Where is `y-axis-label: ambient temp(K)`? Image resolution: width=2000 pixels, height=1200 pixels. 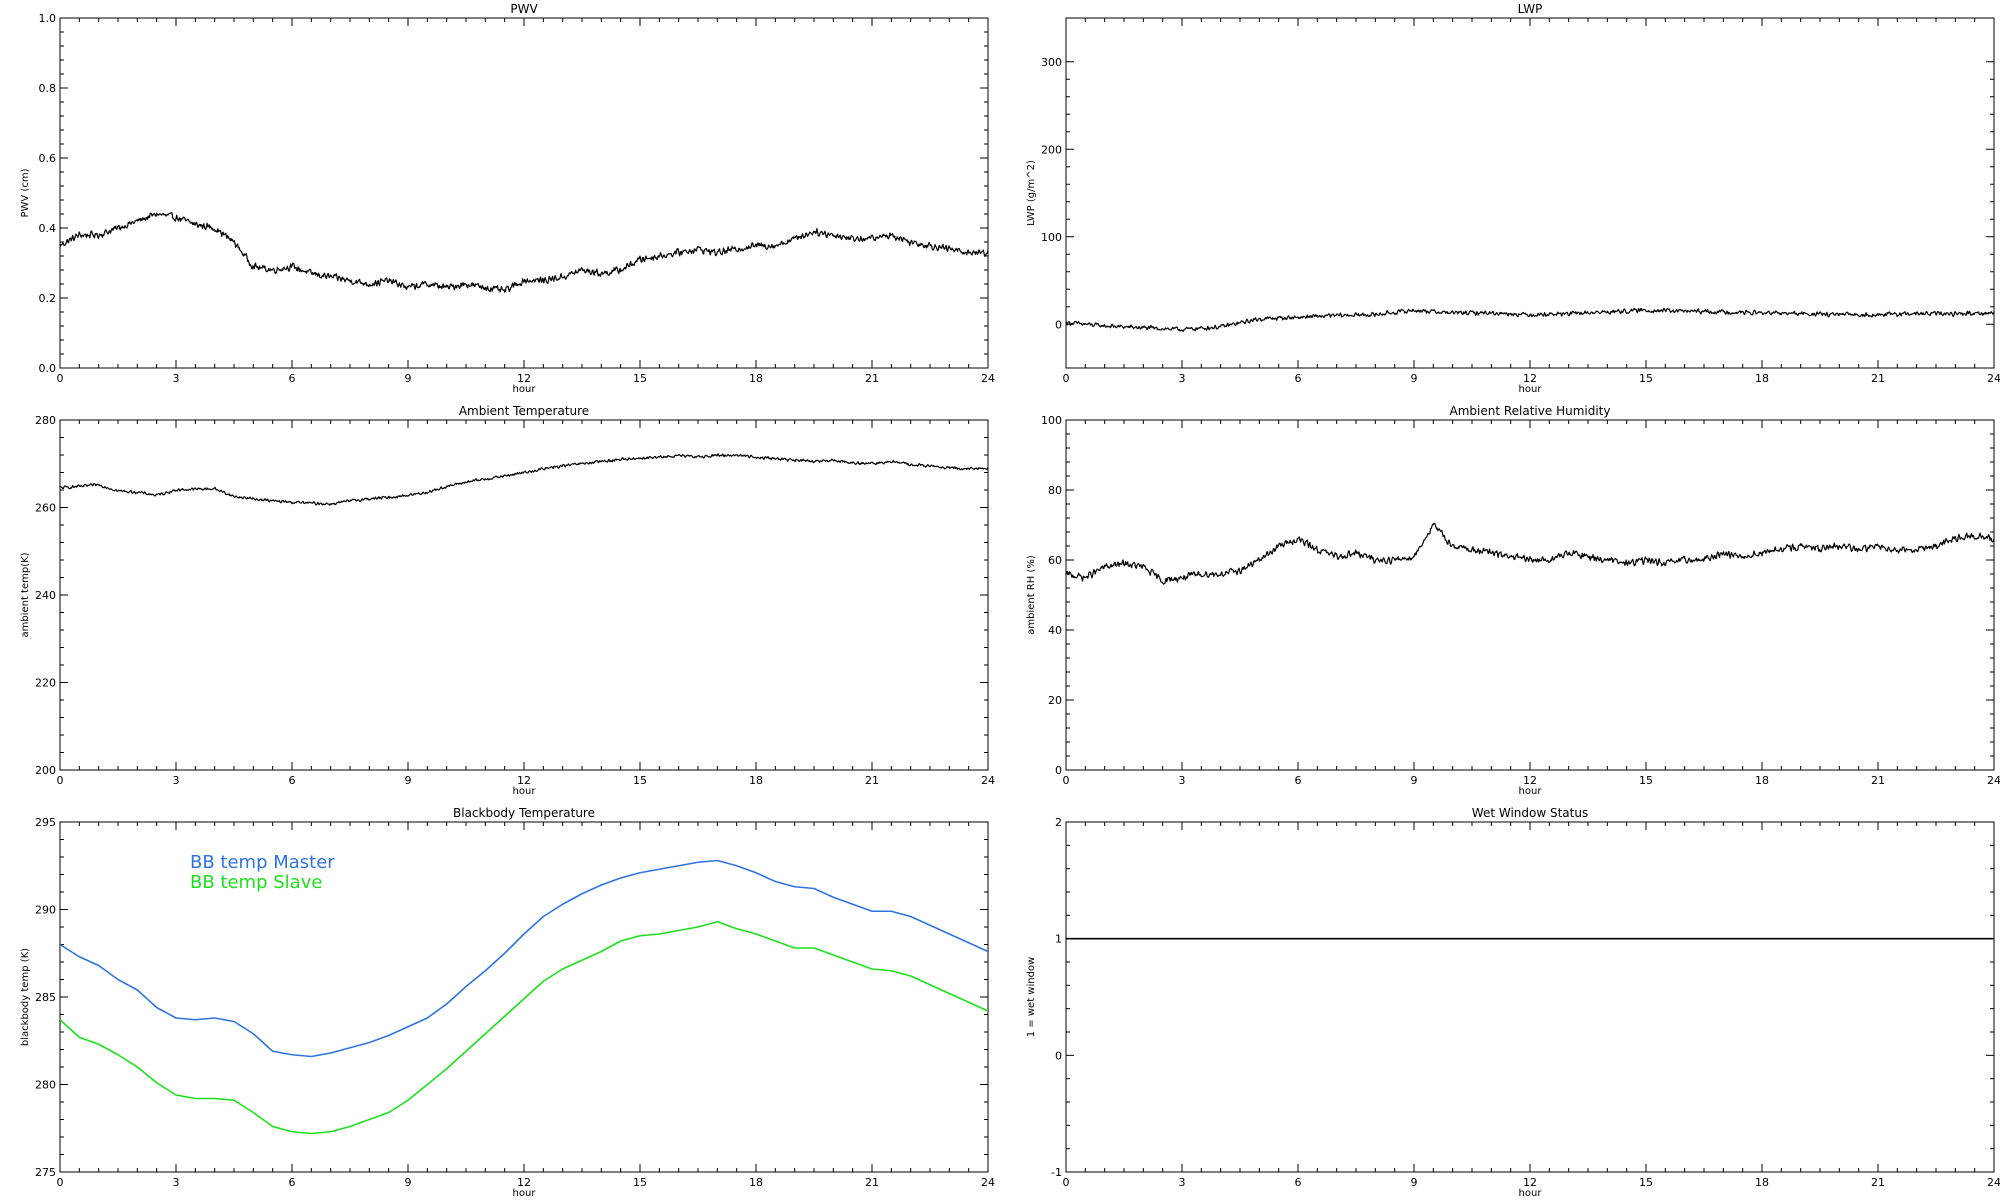 y-axis-label: ambient temp(K) is located at coordinates (25, 594).